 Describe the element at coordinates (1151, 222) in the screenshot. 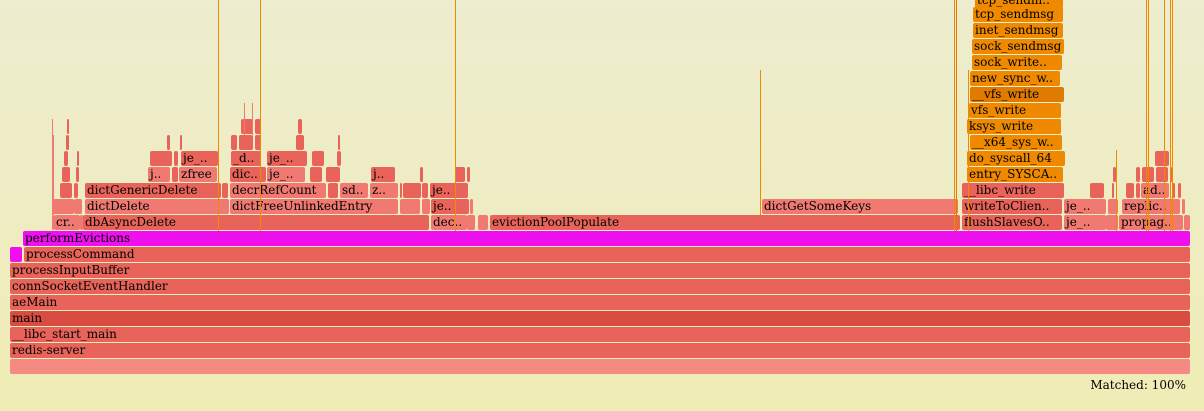

I see `frame-propag: propag..` at that location.